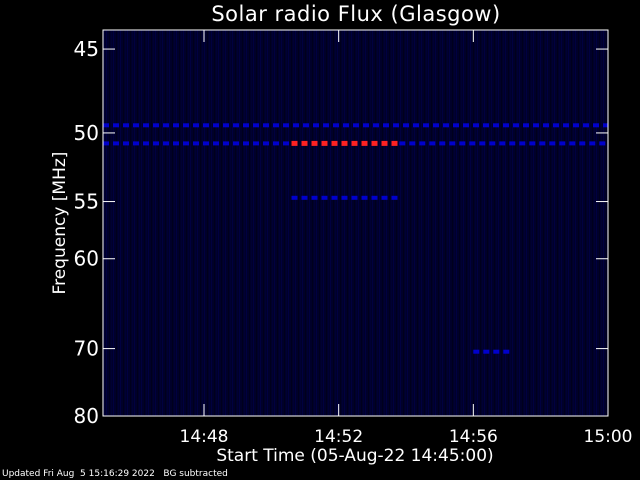 Image resolution: width=640 pixels, height=480 pixels. I want to click on x-axis-label: Start Time (05-Aug-22 14:45:00), so click(354, 456).